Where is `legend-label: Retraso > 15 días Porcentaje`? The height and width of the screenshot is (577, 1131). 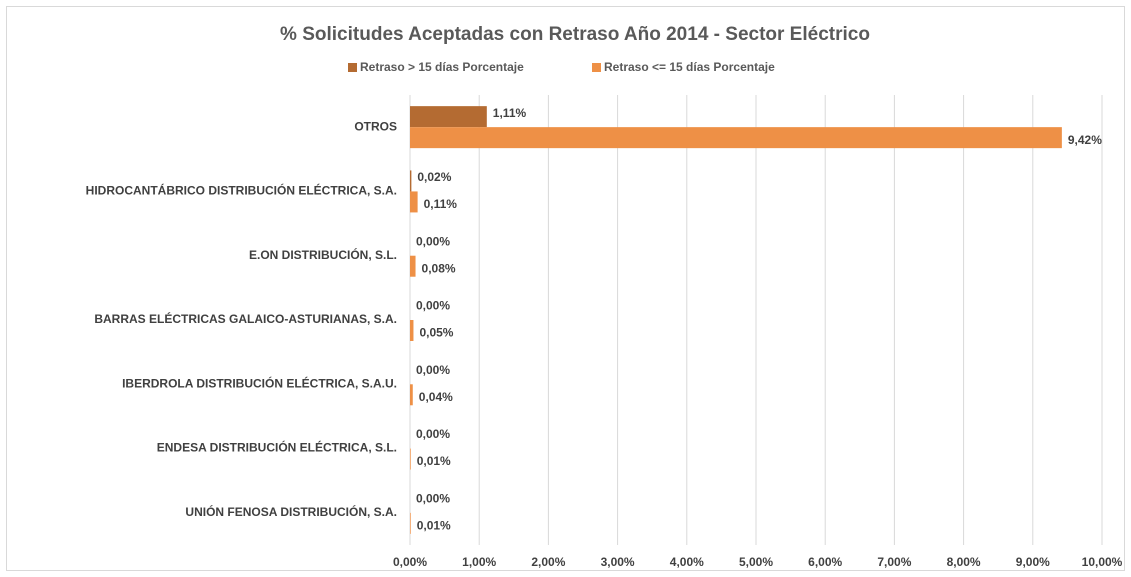 legend-label: Retraso > 15 días Porcentaje is located at coordinates (442, 67).